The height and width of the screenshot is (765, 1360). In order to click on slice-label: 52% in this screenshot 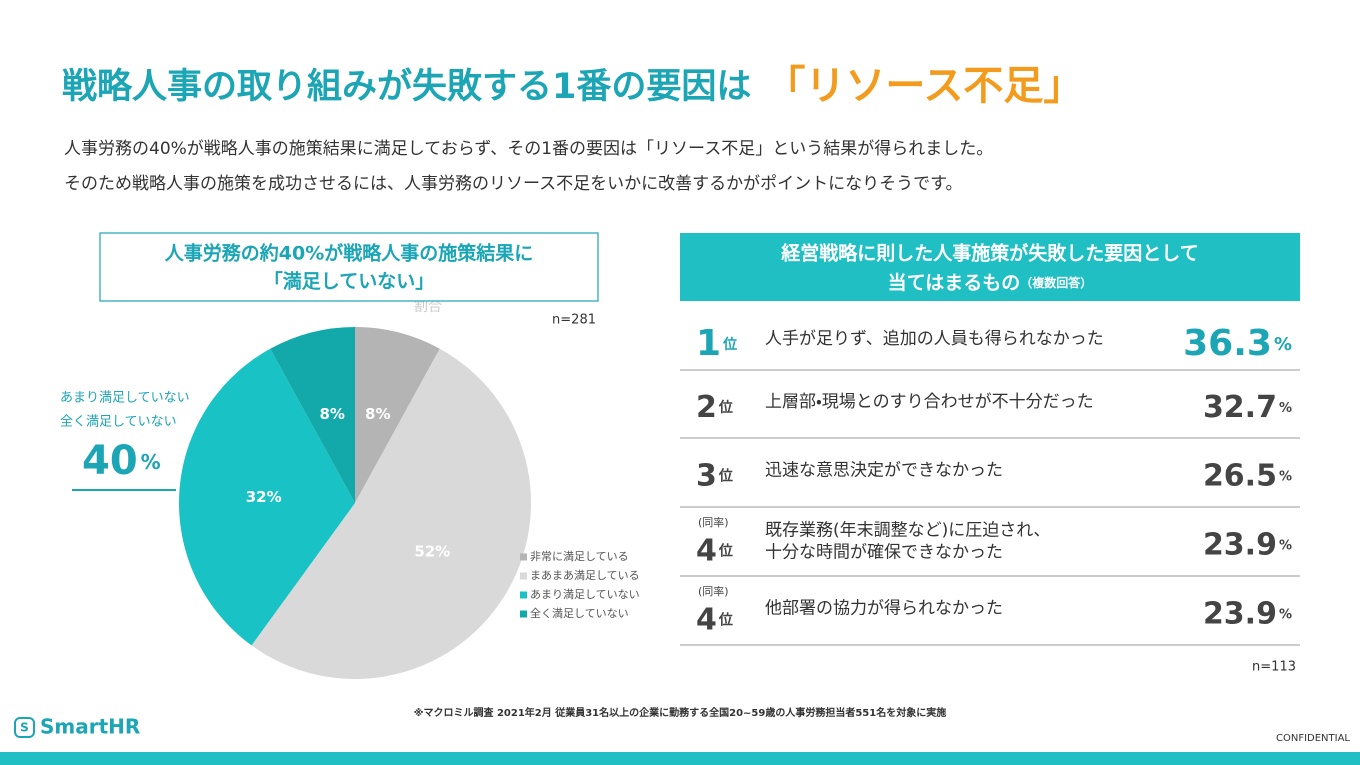, I will do `click(432, 552)`.